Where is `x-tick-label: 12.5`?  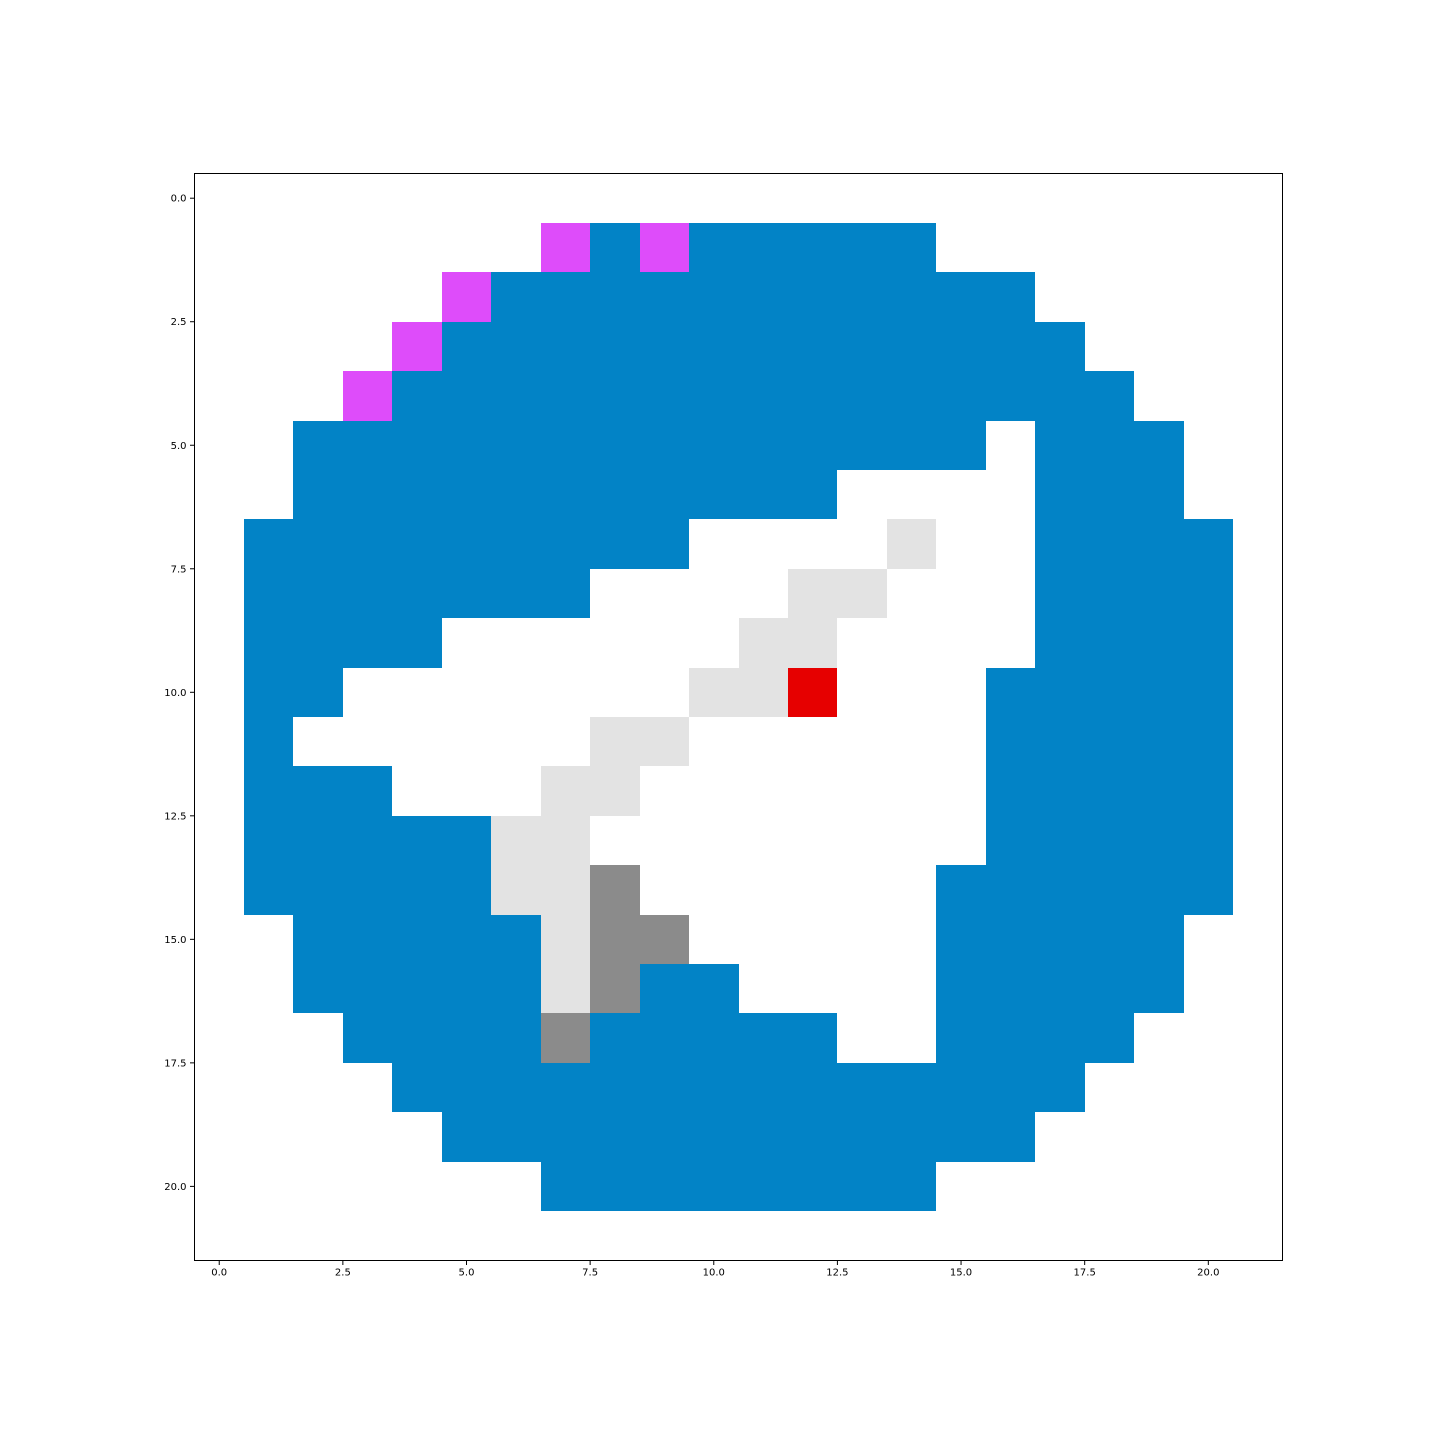
x-tick-label: 12.5 is located at coordinates (837, 1273).